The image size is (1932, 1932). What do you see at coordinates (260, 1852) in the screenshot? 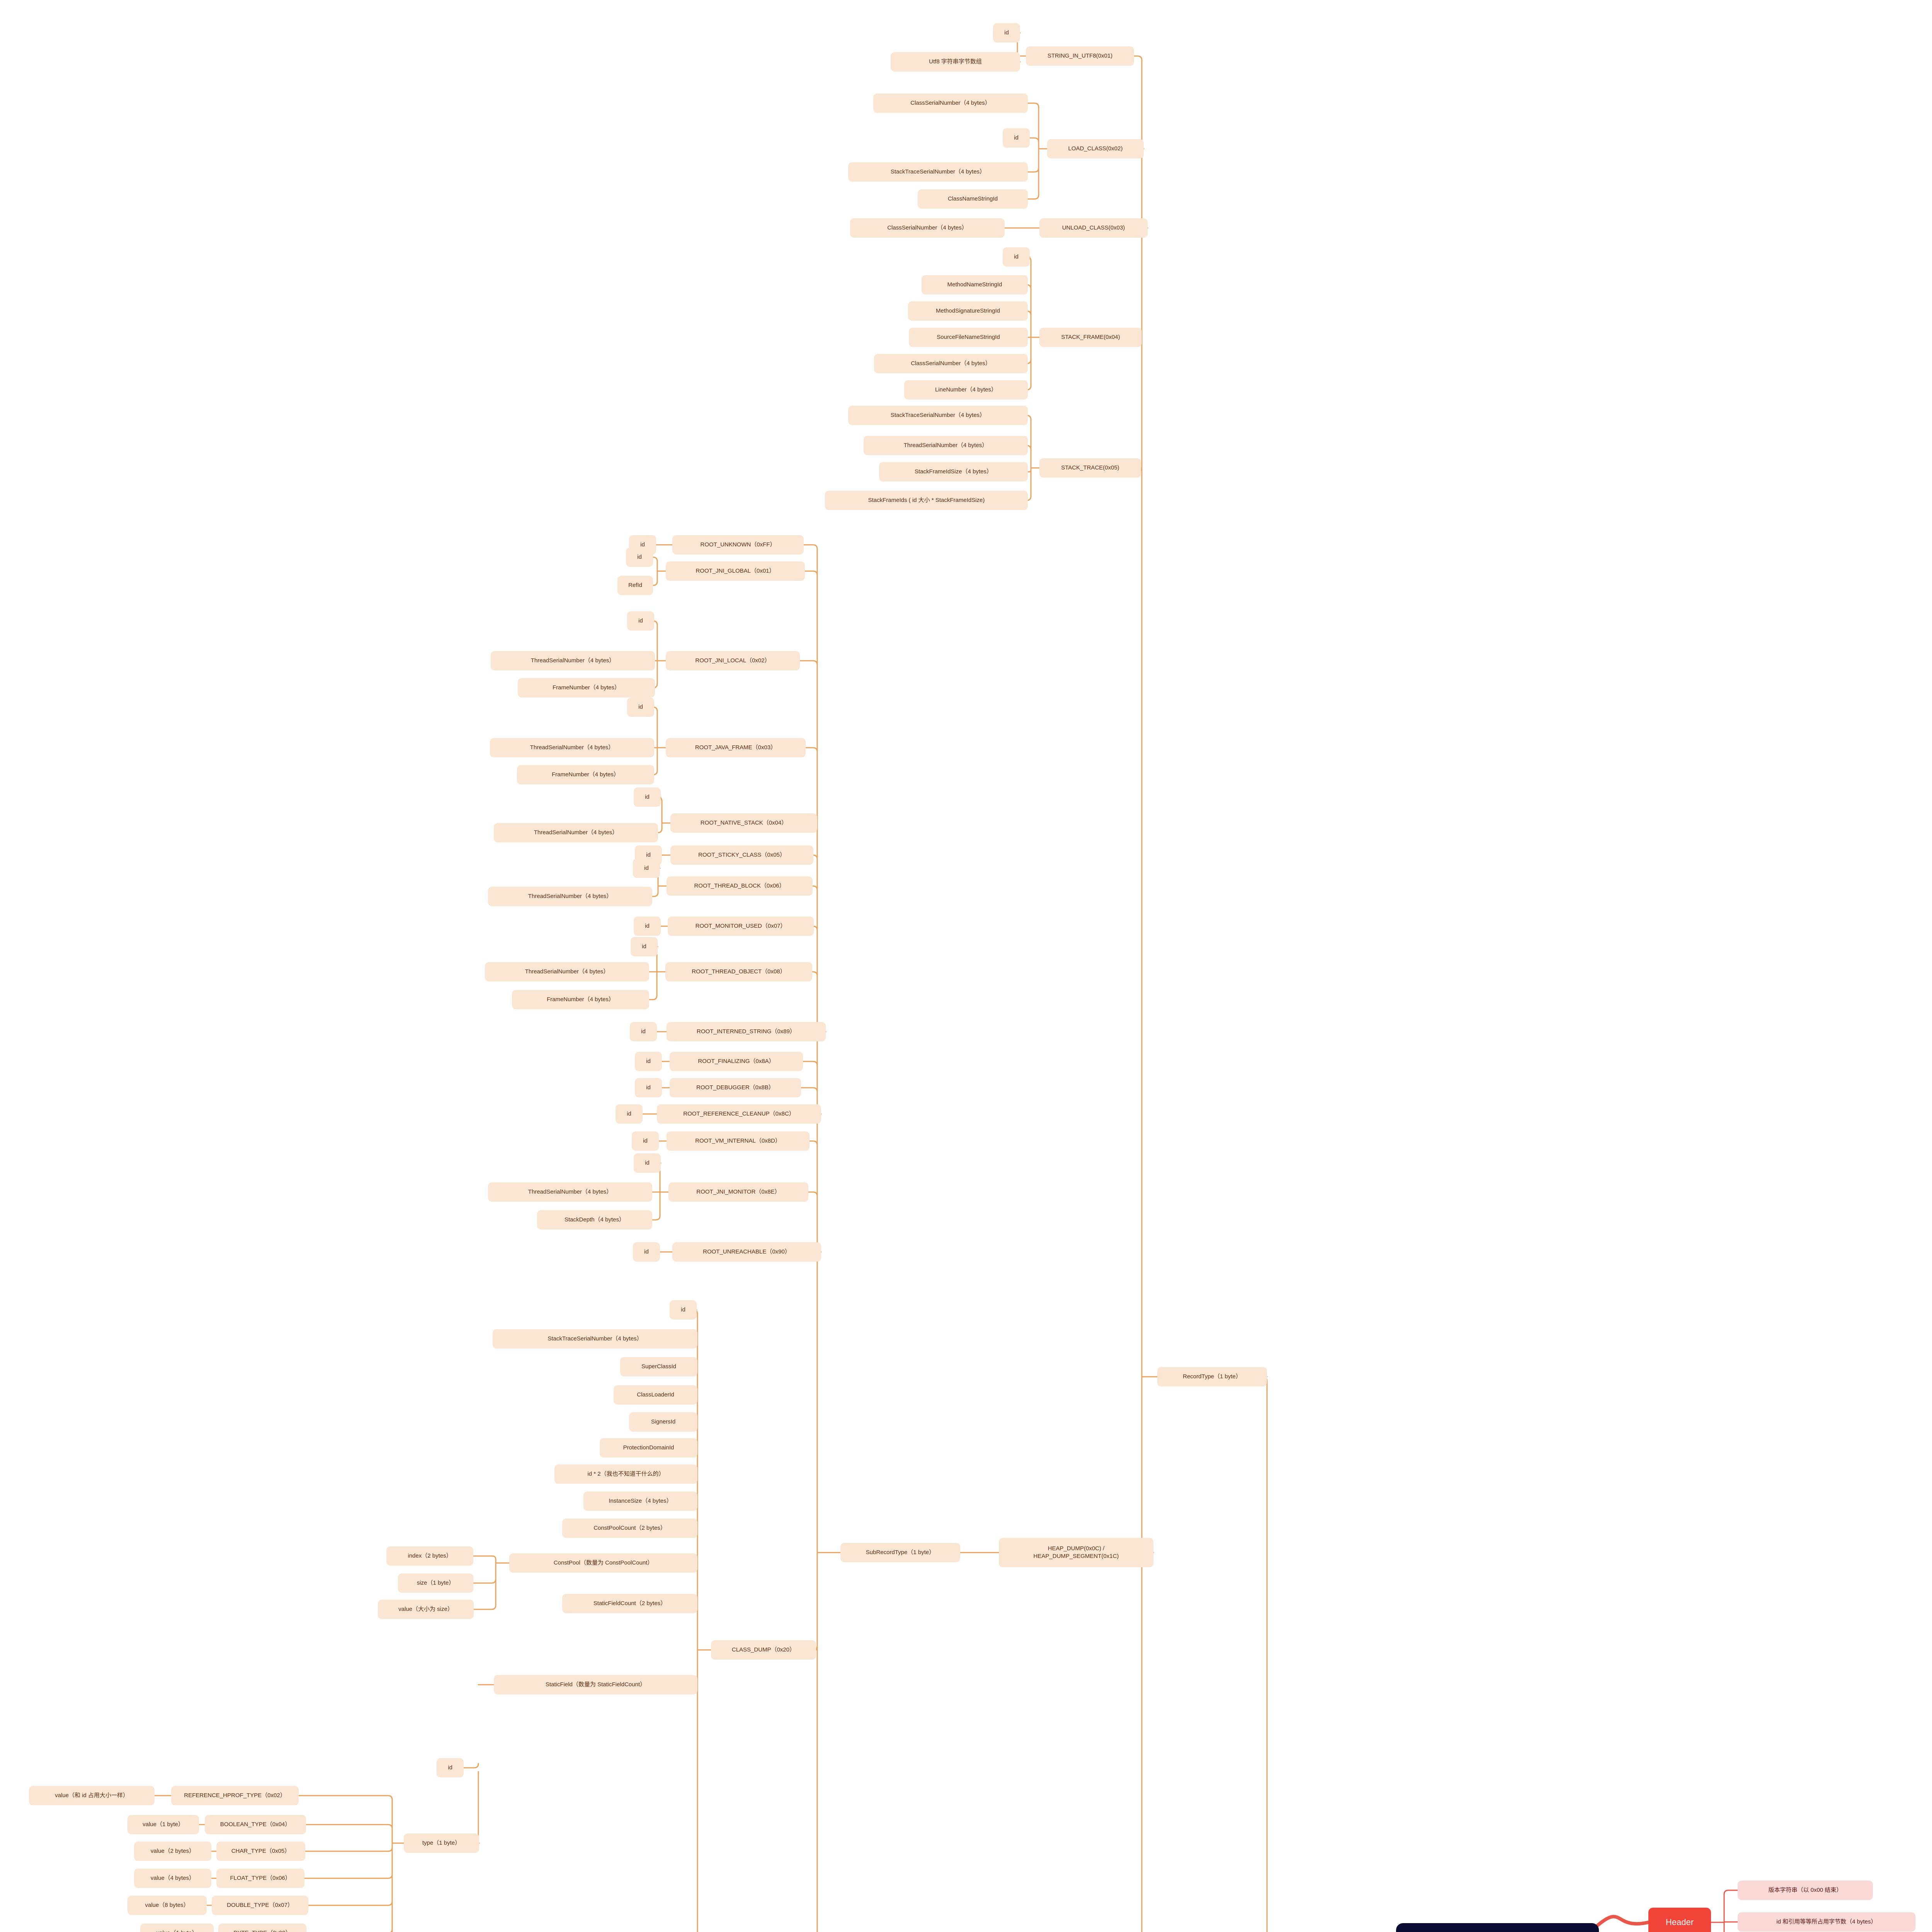
I see `field-type-char: CHAR_TYPE（0x05）` at bounding box center [260, 1852].